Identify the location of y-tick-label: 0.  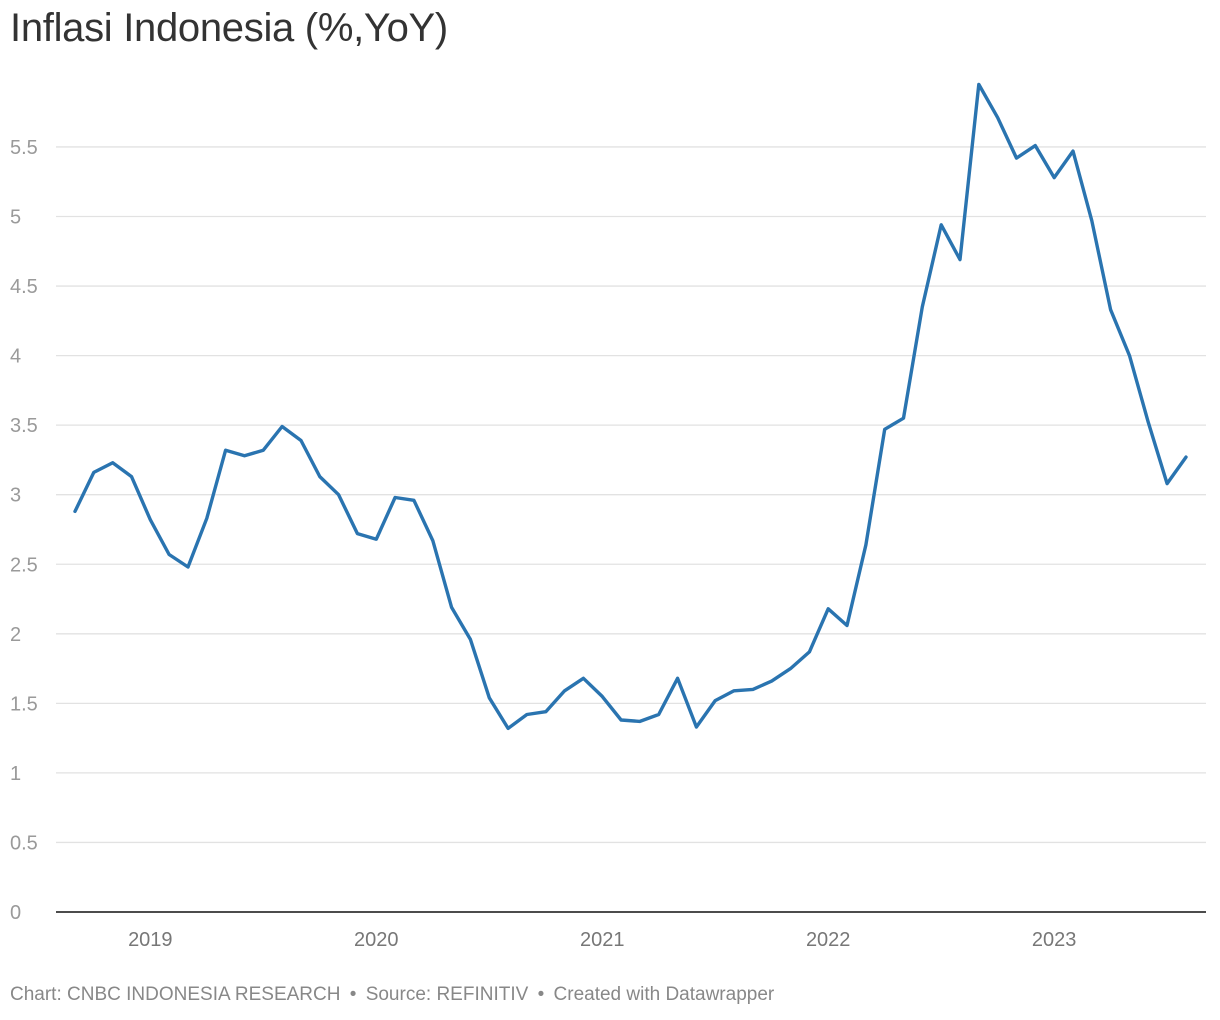
(15, 913).